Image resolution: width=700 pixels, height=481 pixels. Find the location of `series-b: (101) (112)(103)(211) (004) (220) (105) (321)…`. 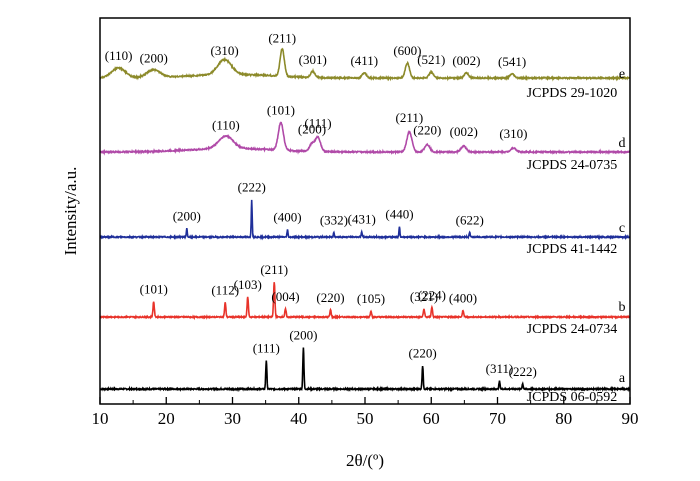

series-b: (101) (112)(103)(211) (004) (220) (105) (321)… is located at coordinates (365, 299).